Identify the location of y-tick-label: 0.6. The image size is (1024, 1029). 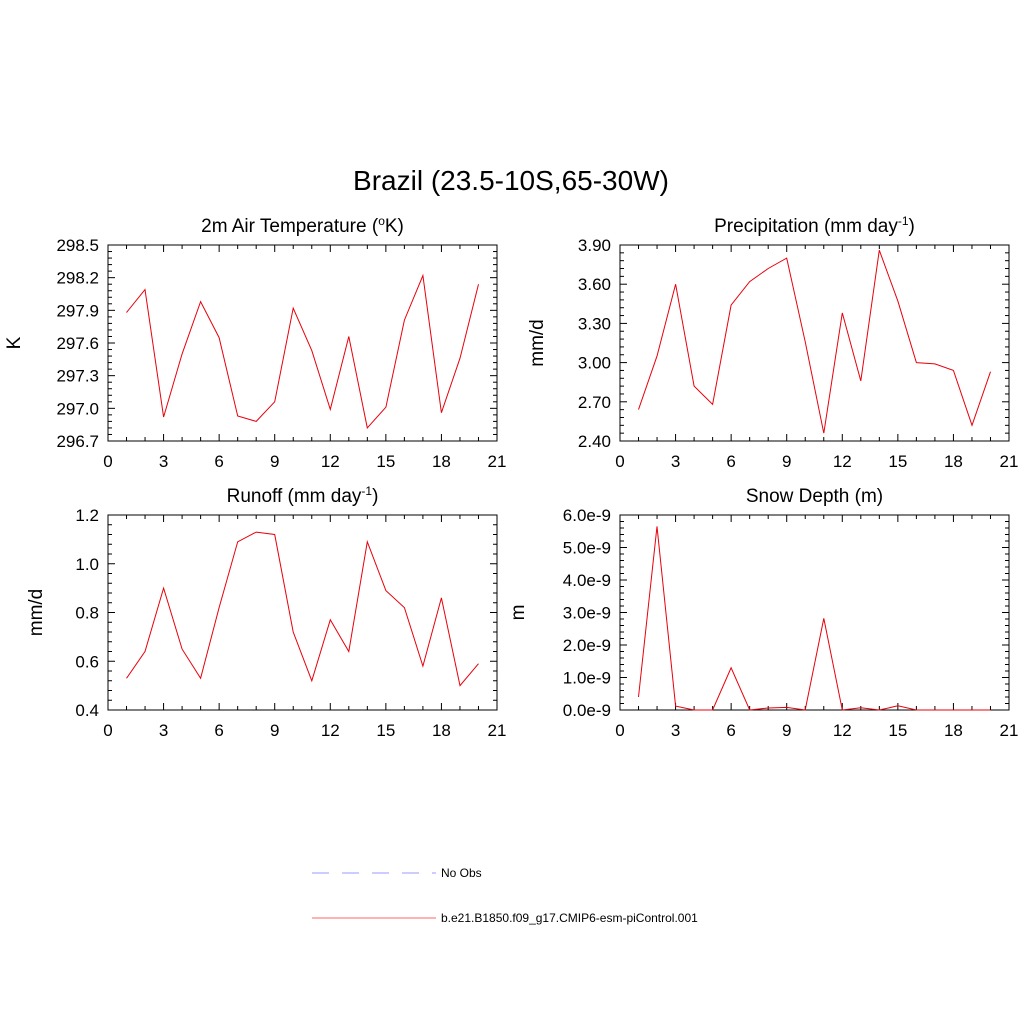
(87, 661).